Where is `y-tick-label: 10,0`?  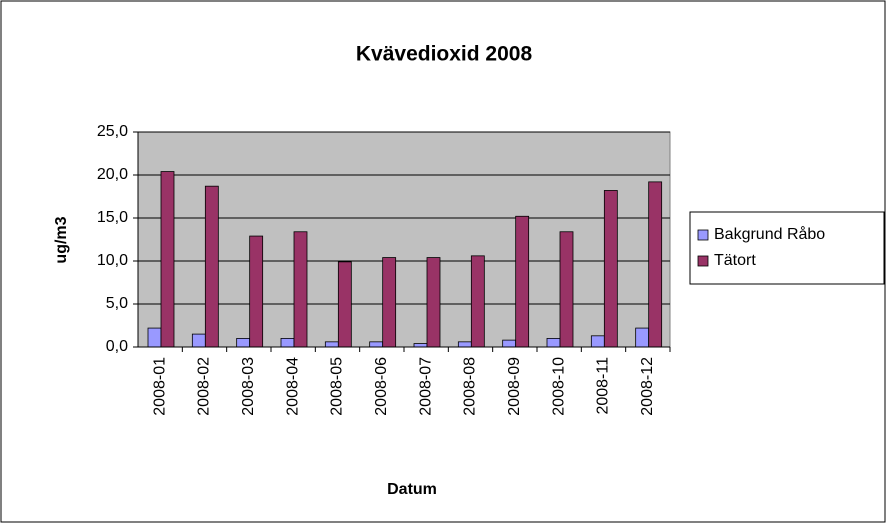 y-tick-label: 10,0 is located at coordinates (112, 260).